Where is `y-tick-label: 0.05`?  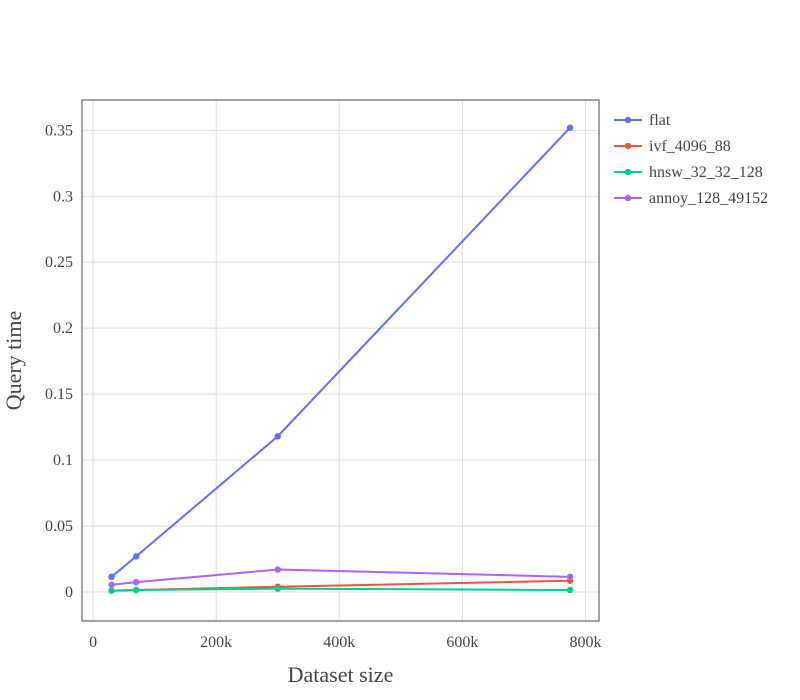 y-tick-label: 0.05 is located at coordinates (59, 526).